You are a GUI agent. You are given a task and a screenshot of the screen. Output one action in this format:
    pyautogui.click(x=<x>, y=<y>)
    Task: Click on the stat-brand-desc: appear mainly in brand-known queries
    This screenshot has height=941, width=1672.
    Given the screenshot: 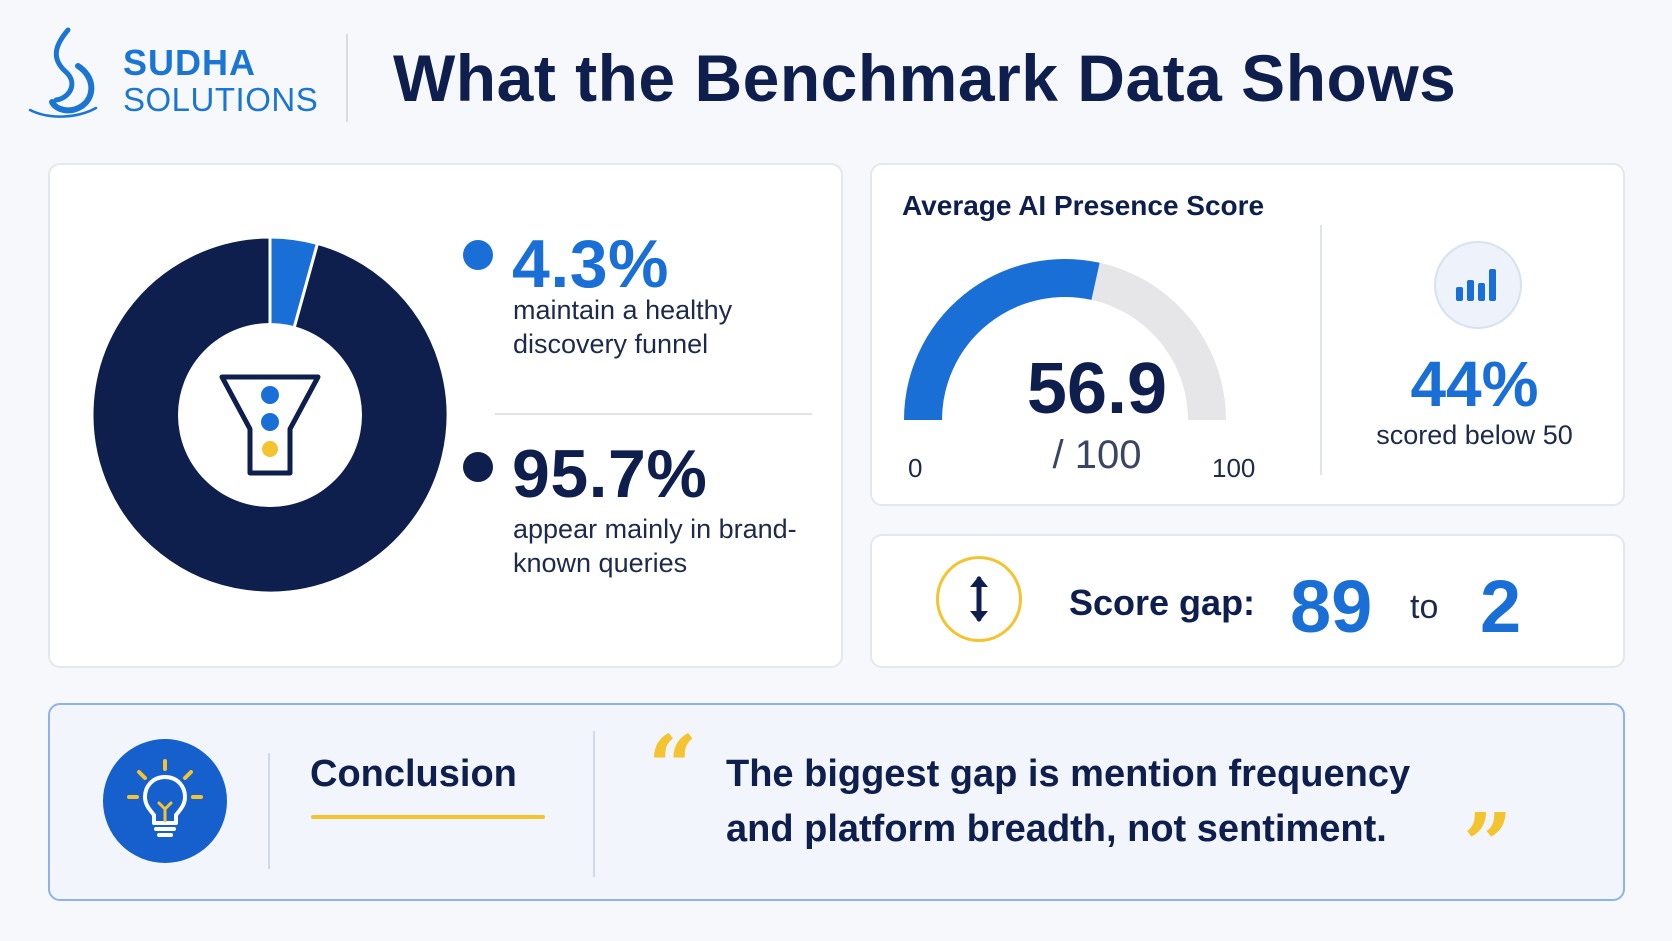 What is the action you would take?
    pyautogui.click(x=655, y=546)
    